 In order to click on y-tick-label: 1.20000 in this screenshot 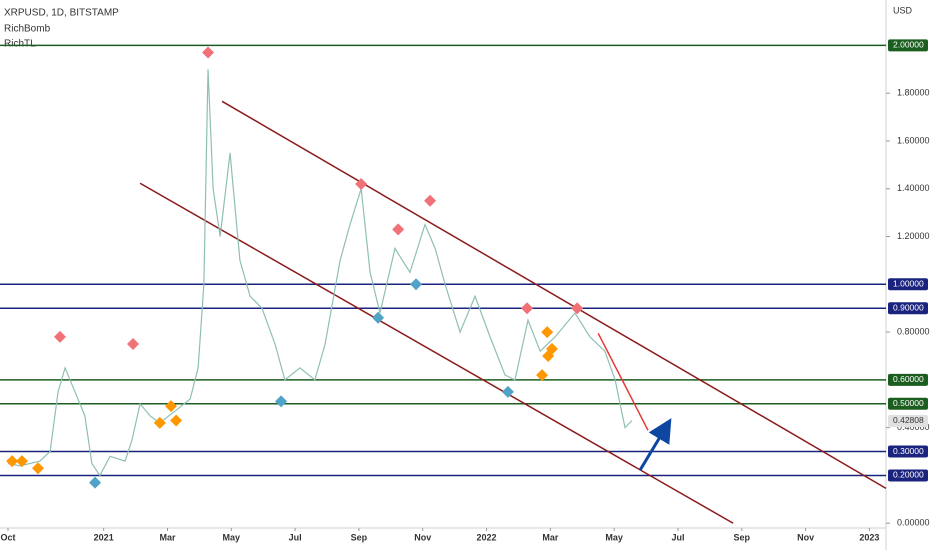, I will do `click(913, 236)`.